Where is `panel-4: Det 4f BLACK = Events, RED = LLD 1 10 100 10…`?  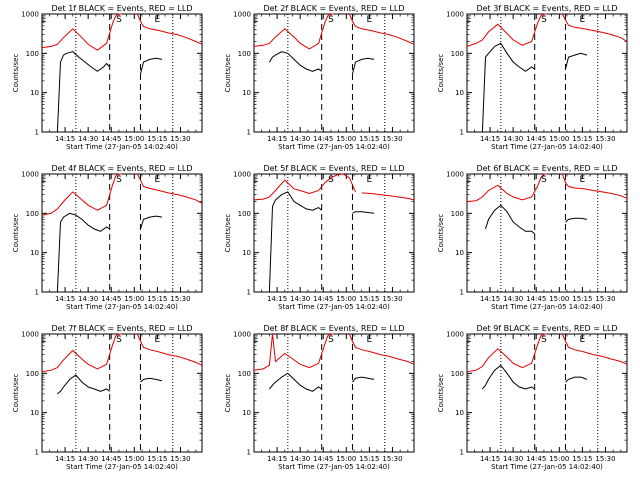 panel-4: Det 4f BLACK = Events, RED = LLD 1 10 100 10… is located at coordinates (107, 237).